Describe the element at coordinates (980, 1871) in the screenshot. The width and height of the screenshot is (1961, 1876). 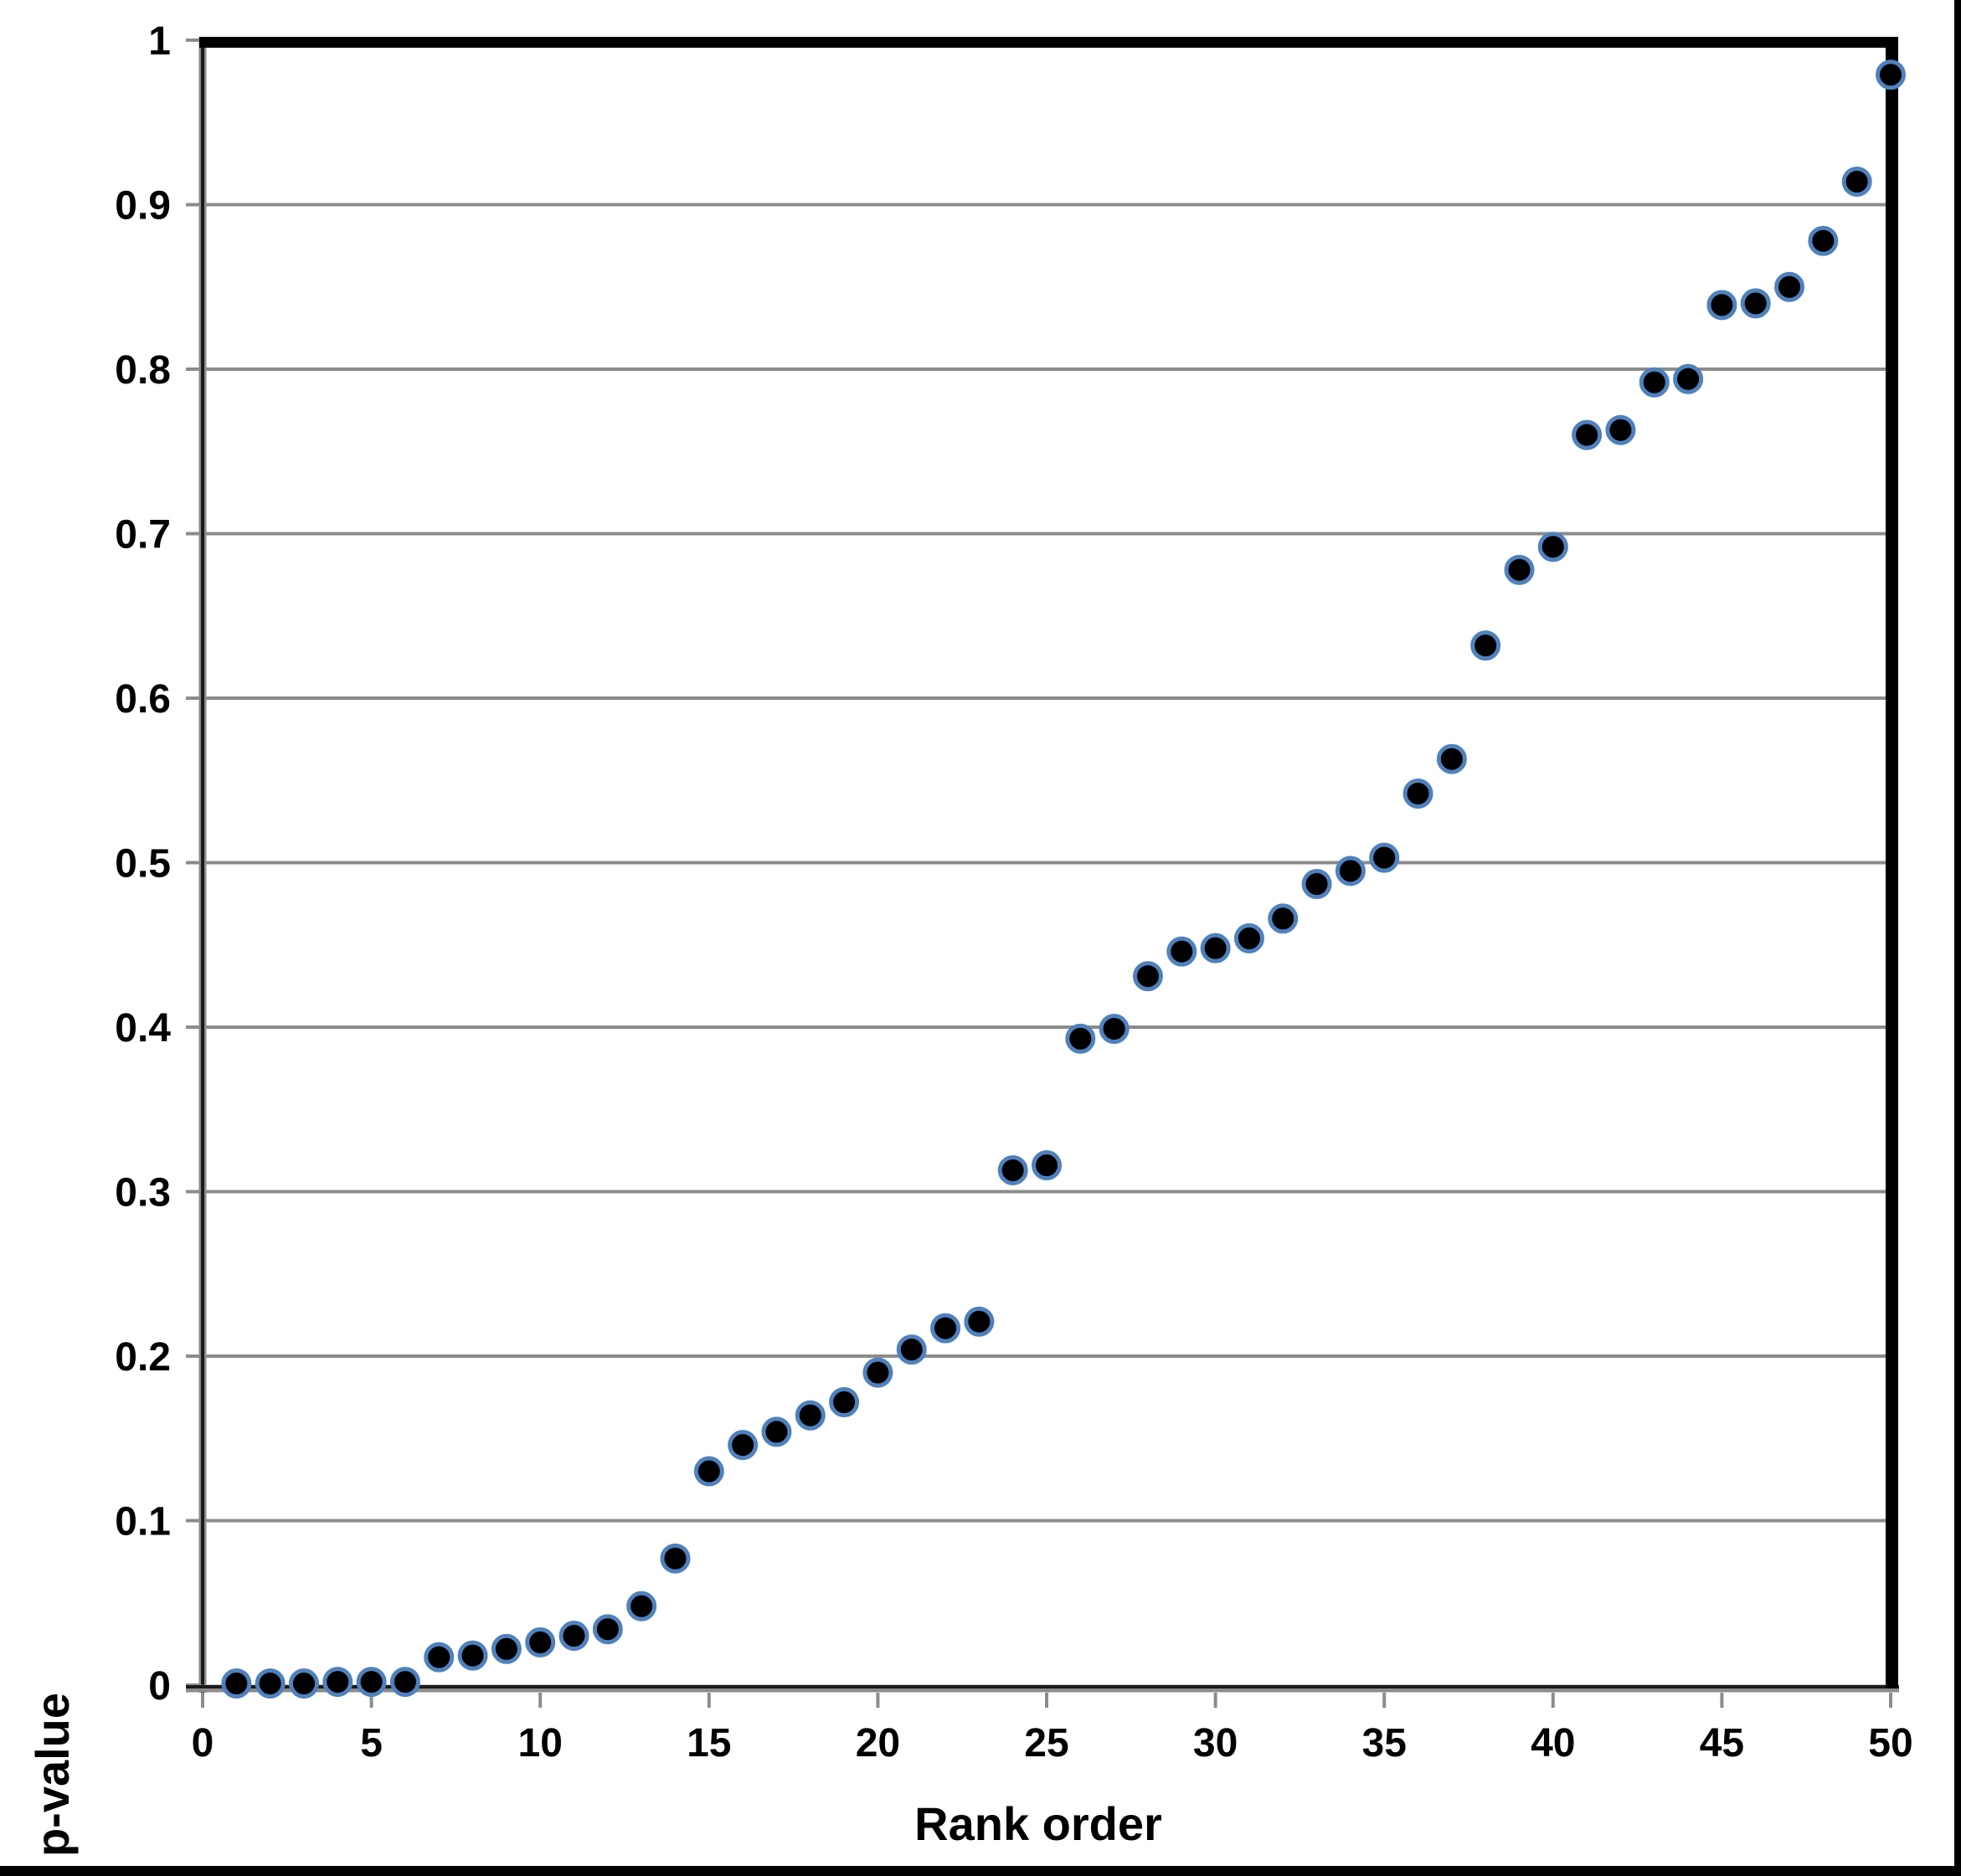
I see `image-border-bottom` at that location.